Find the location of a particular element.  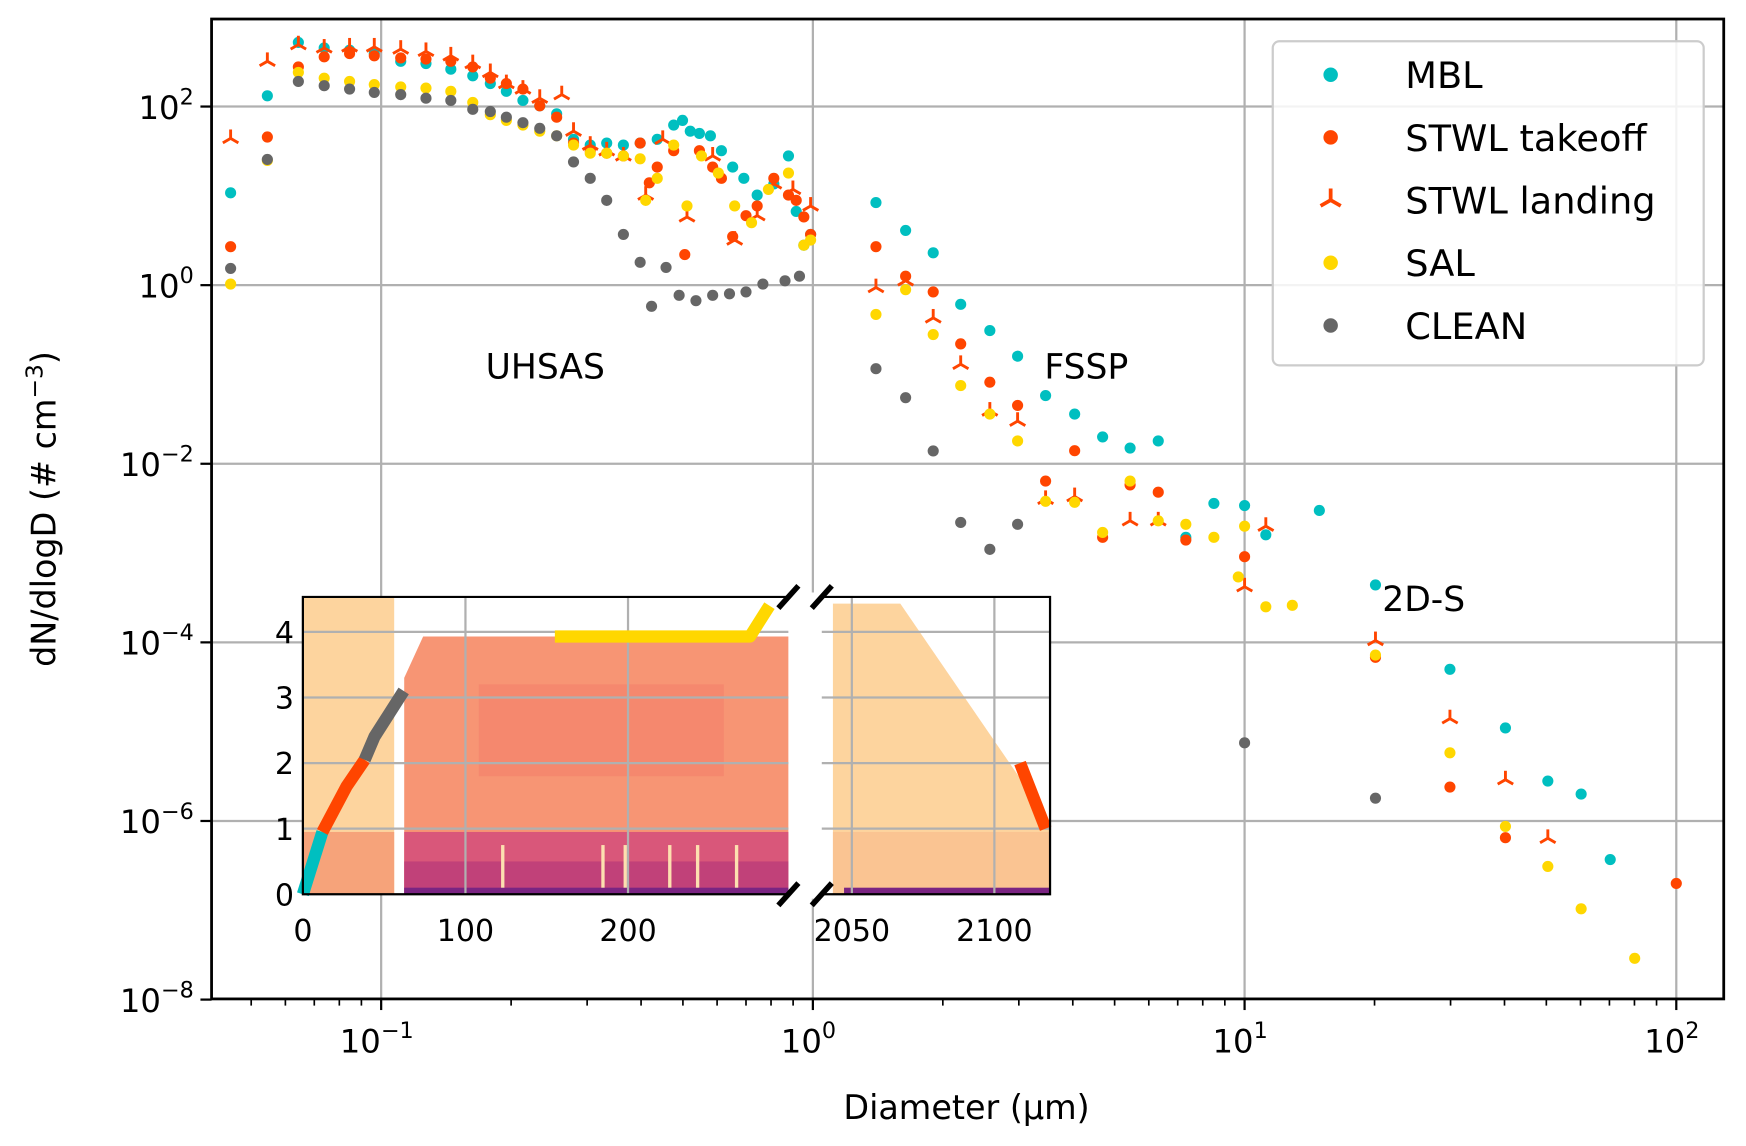

legend-marker is located at coordinates (1330, 137).